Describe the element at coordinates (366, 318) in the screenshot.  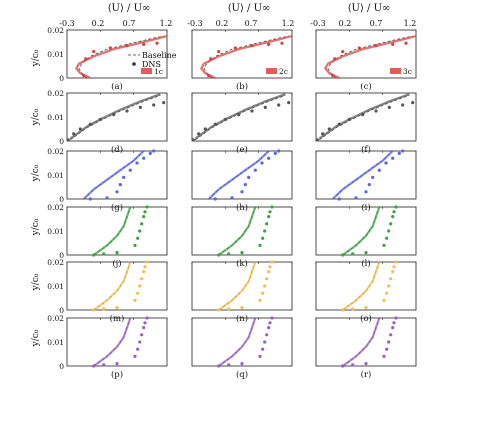
I see `panel-label: (o)` at that location.